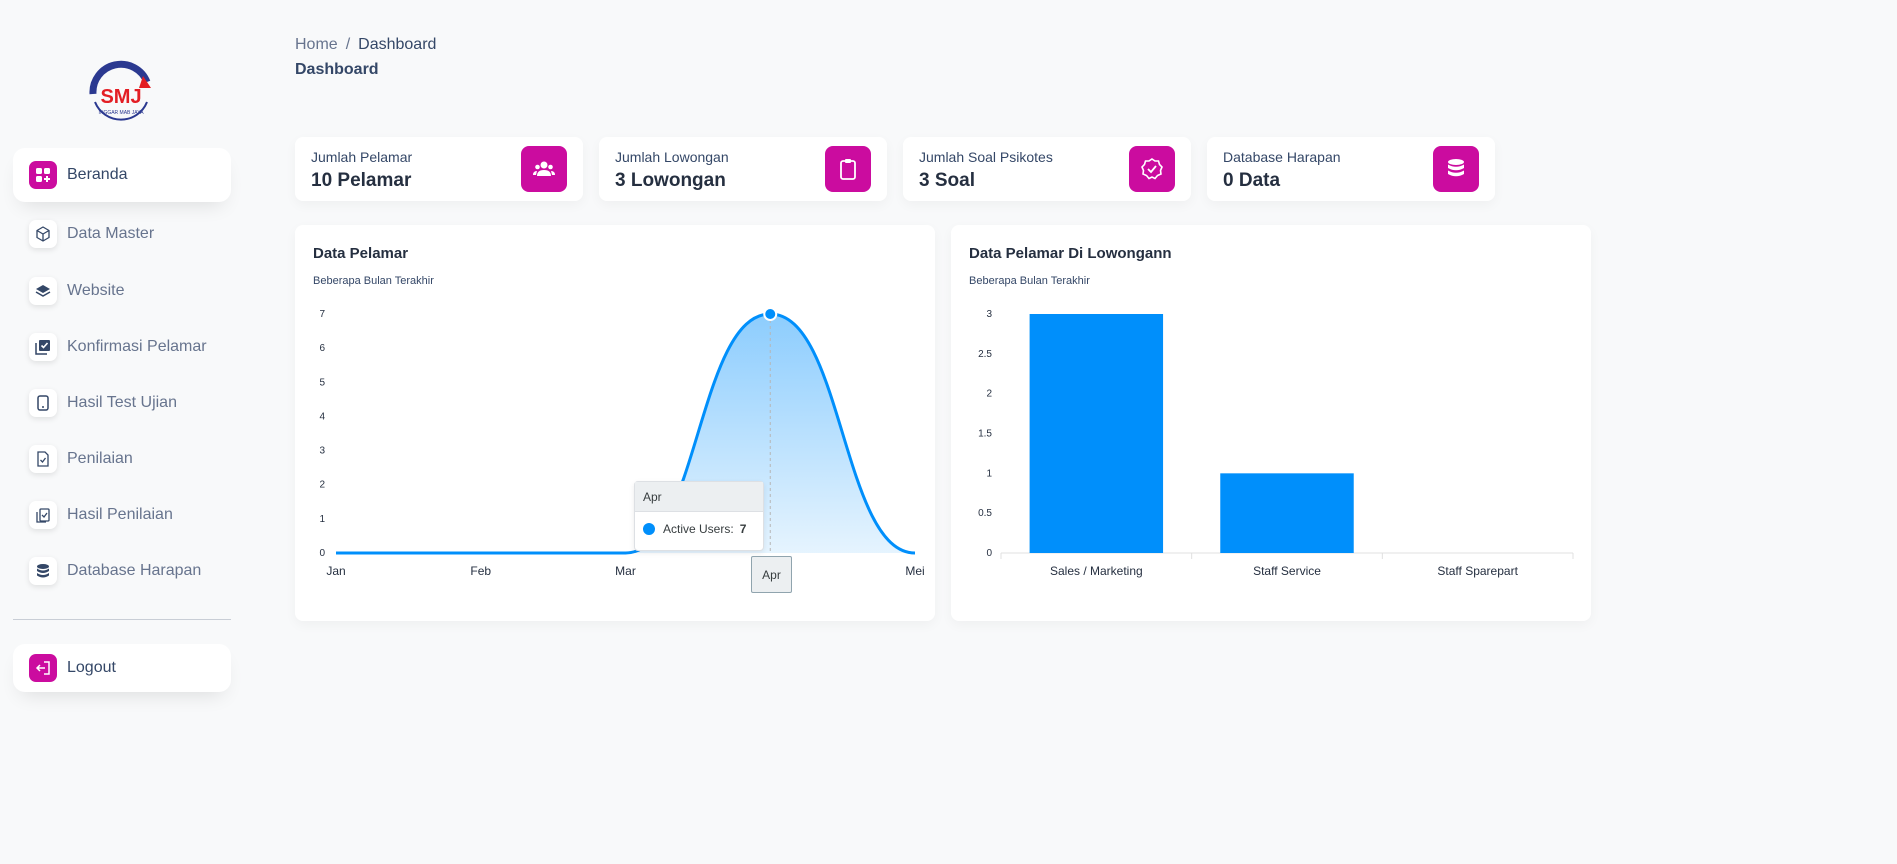 The width and height of the screenshot is (1897, 864). I want to click on x-tick-label: Mei, so click(914, 571).